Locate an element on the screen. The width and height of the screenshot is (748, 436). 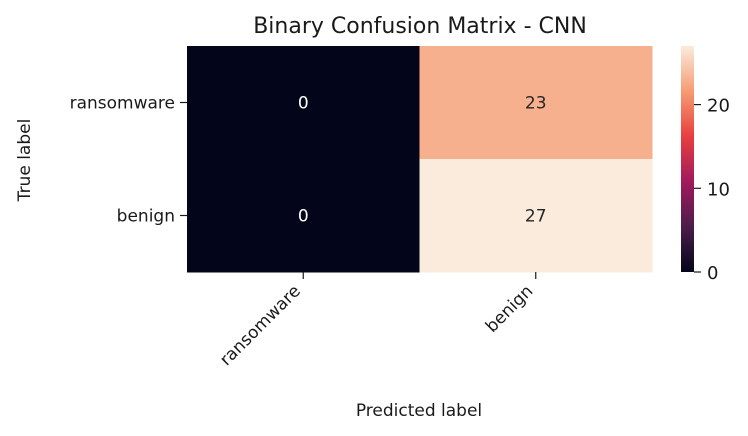
x-tick-label: ransomware is located at coordinates (260, 325).